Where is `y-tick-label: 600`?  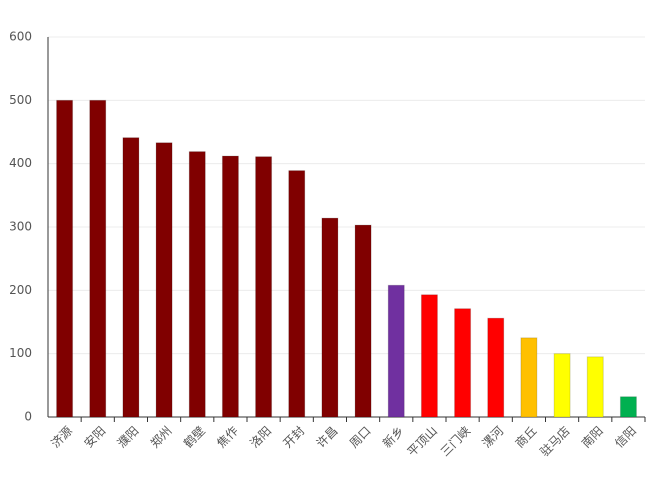 y-tick-label: 600 is located at coordinates (20, 37).